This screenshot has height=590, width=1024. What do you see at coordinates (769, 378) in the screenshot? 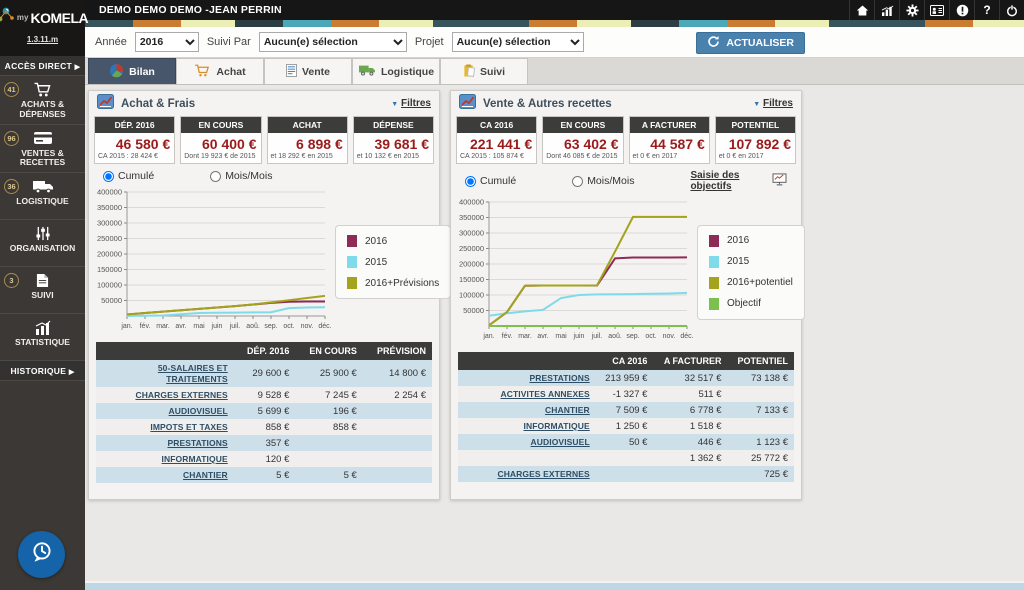
I see `value-cell: 73 138 €` at bounding box center [769, 378].